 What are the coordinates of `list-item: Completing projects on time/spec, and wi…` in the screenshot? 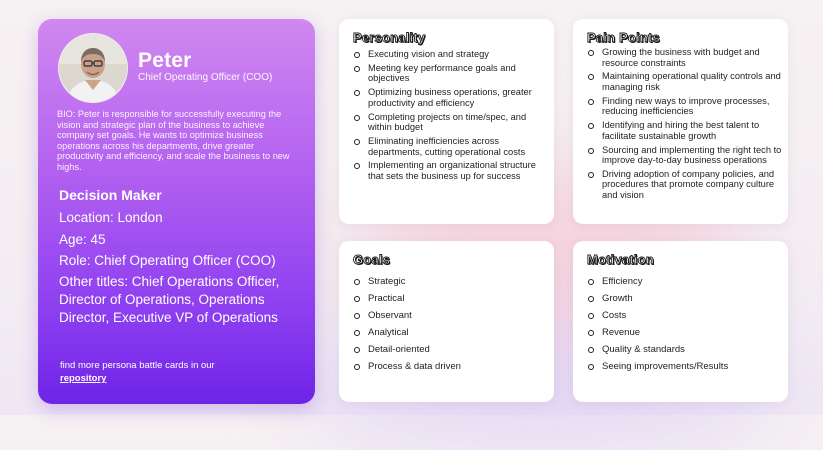 It's located at (449, 122).